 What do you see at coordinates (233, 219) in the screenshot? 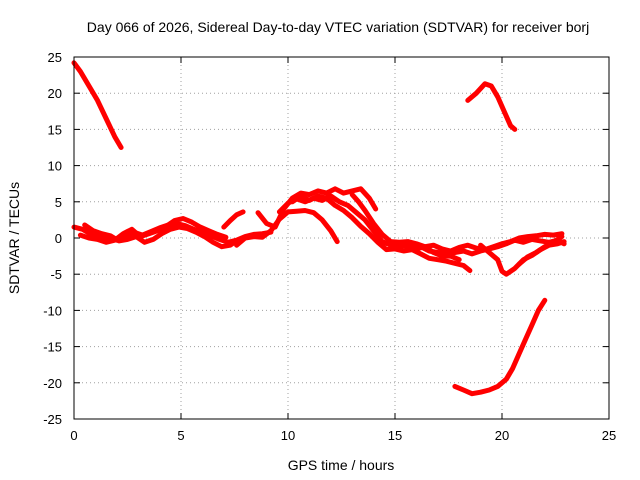
I see `series-line-s5` at bounding box center [233, 219].